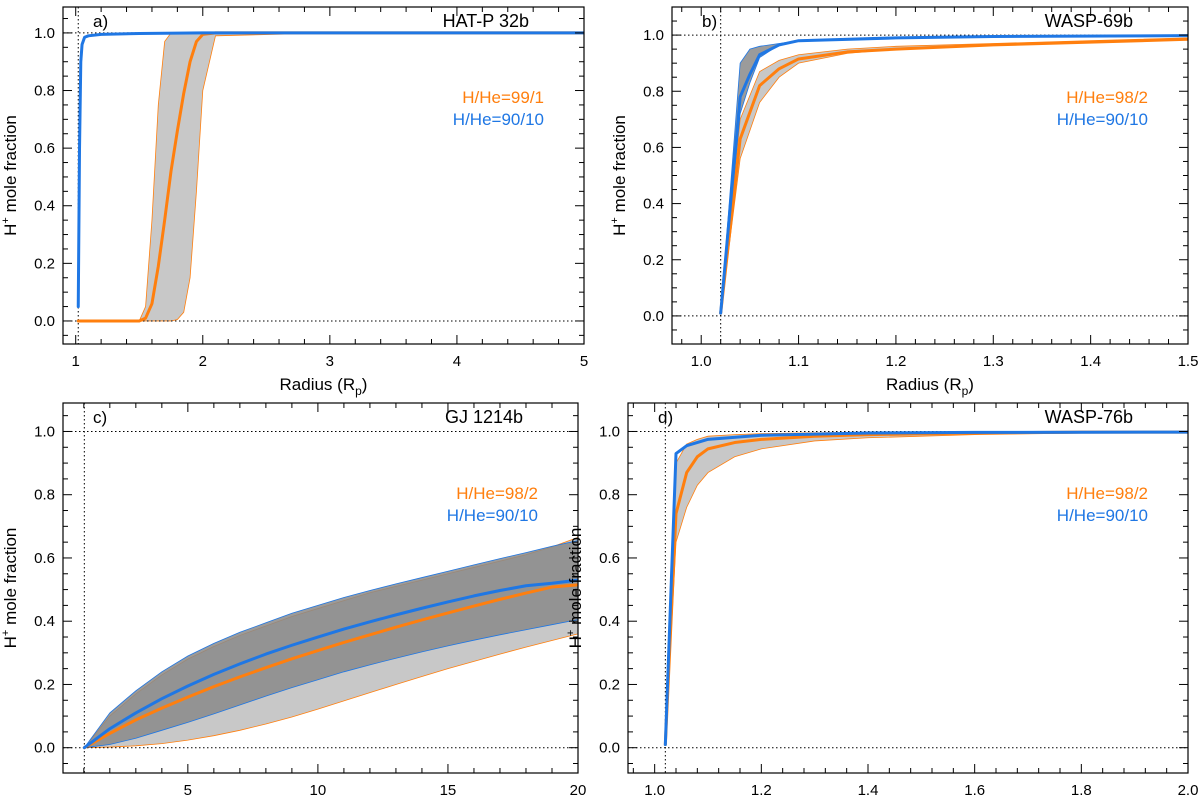 The image size is (1200, 801). What do you see at coordinates (457, 361) in the screenshot?
I see `x-tick-label: 4` at bounding box center [457, 361].